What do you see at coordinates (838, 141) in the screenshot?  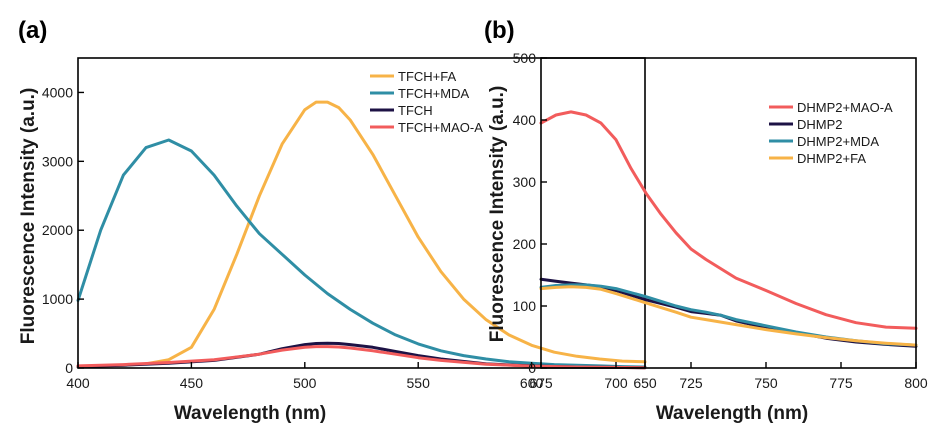 I see `legend-label-b-2: DHMP2+MDA` at bounding box center [838, 141].